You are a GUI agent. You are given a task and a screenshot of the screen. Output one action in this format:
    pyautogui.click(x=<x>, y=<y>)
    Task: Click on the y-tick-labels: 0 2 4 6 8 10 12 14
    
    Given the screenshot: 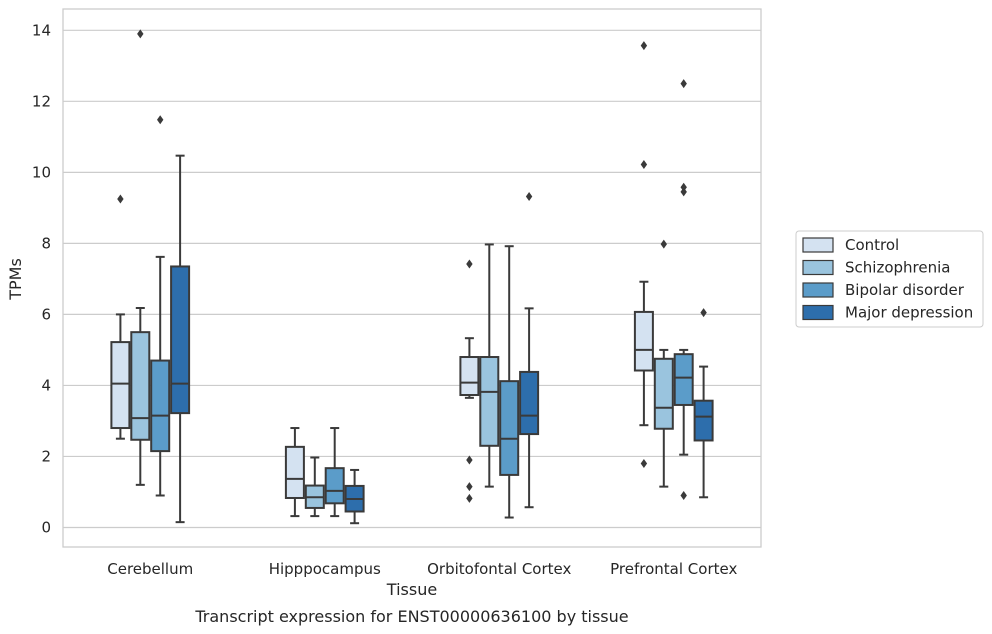 What is the action you would take?
    pyautogui.click(x=41, y=278)
    